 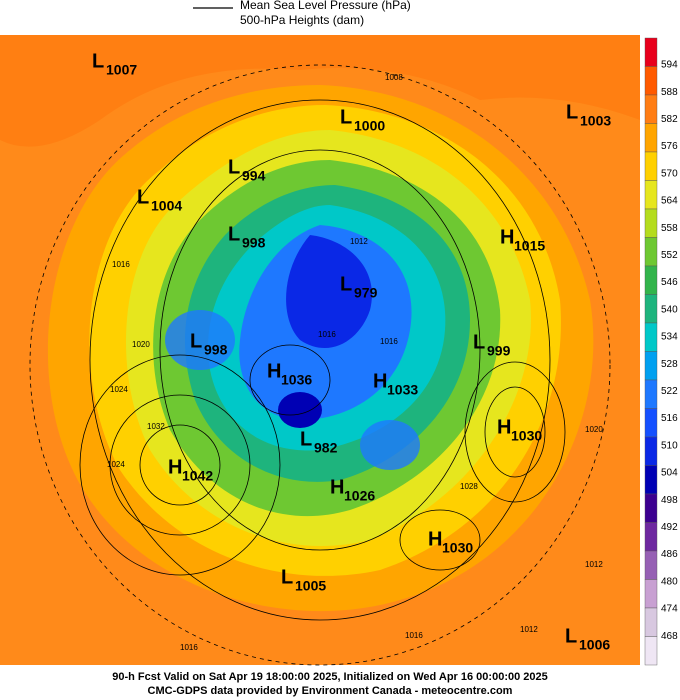 What do you see at coordinates (669, 609) in the screenshot?
I see `colorbar-label: 474` at bounding box center [669, 609].